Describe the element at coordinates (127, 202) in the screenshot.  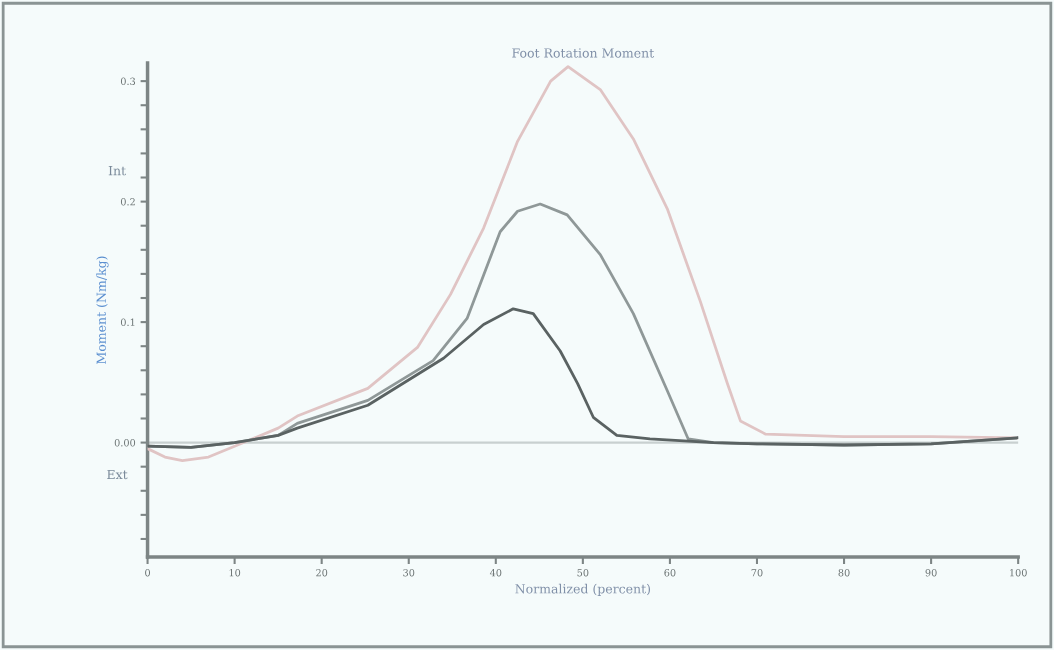
I see `y-tick-label: 0.2` at that location.